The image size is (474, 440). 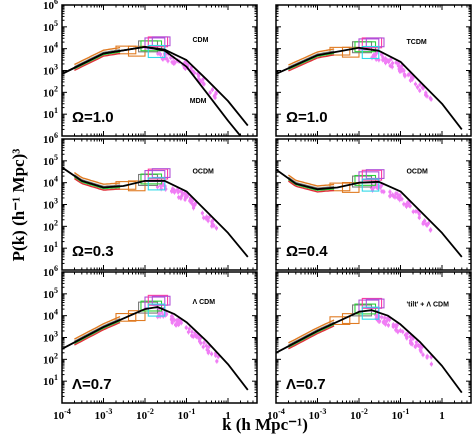 I want to click on y-tick-label: 10², so click(x=50, y=91).